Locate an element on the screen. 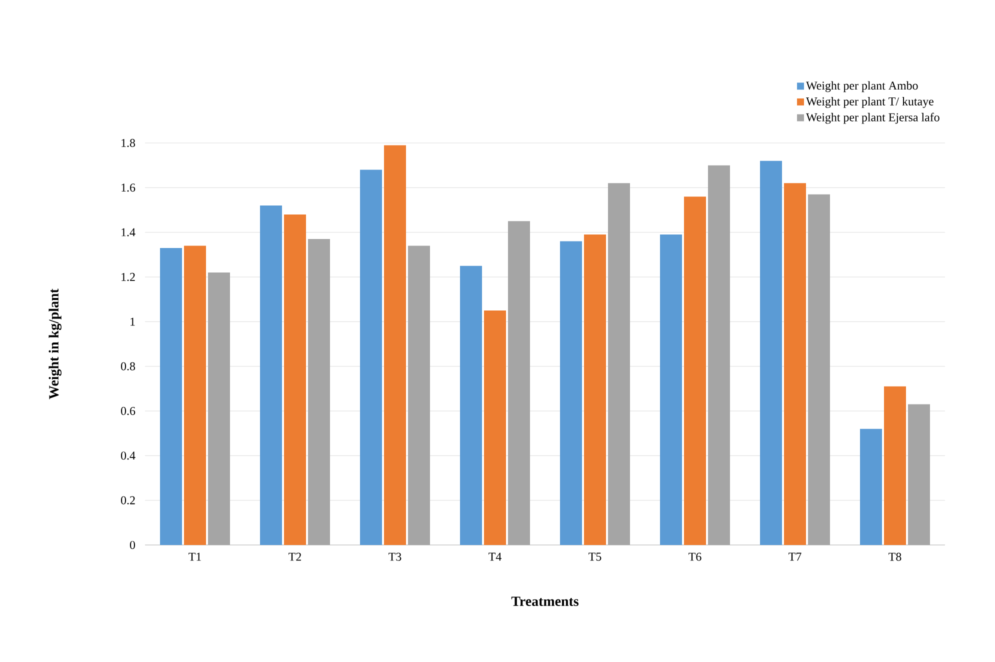 Image resolution: width=995 pixels, height=662 pixels. legend-label: Weight per plant T/ kutaye is located at coordinates (870, 102).